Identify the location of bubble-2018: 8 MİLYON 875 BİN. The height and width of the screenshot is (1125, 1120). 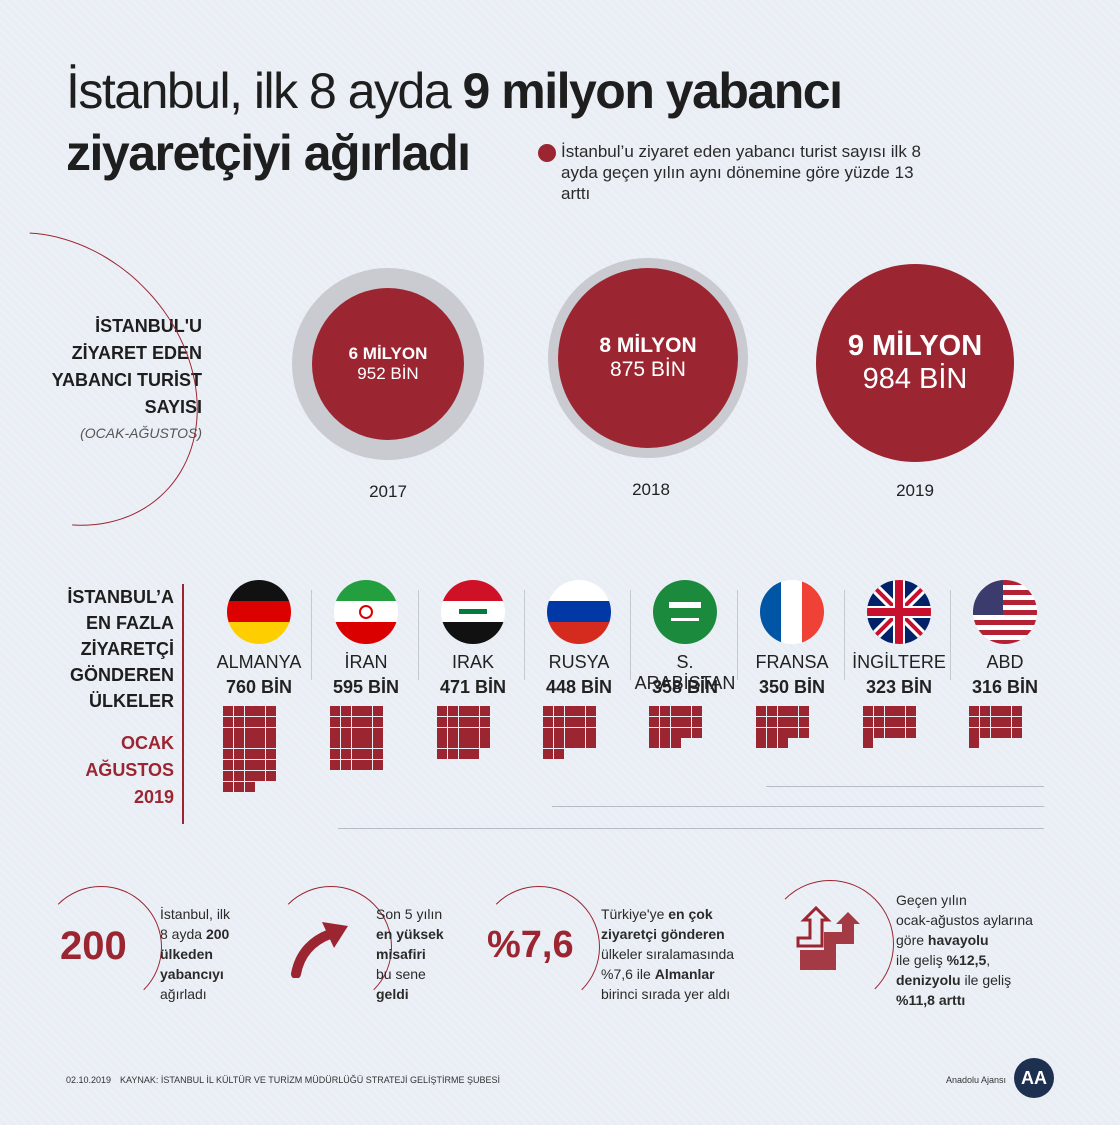
(648, 358).